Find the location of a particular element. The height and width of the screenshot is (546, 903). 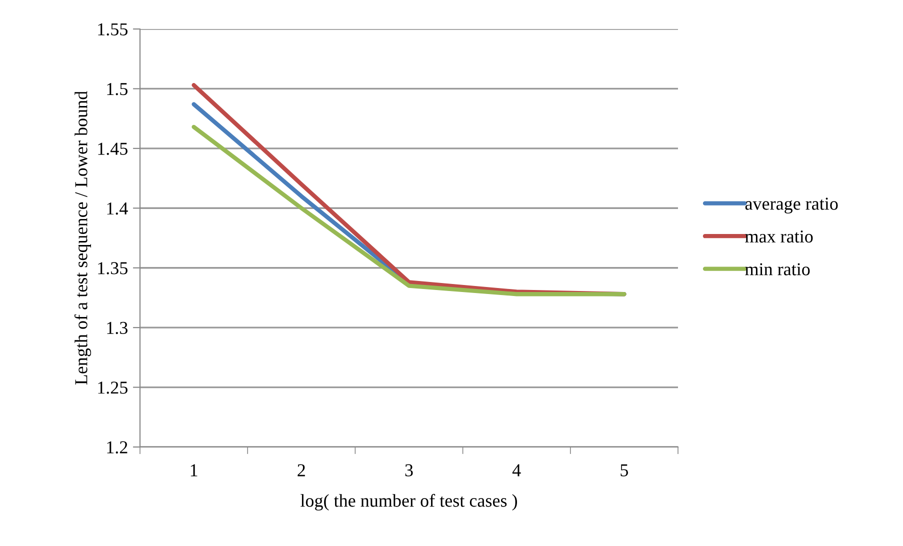

y-tick-label: 1.55 is located at coordinates (113, 29).